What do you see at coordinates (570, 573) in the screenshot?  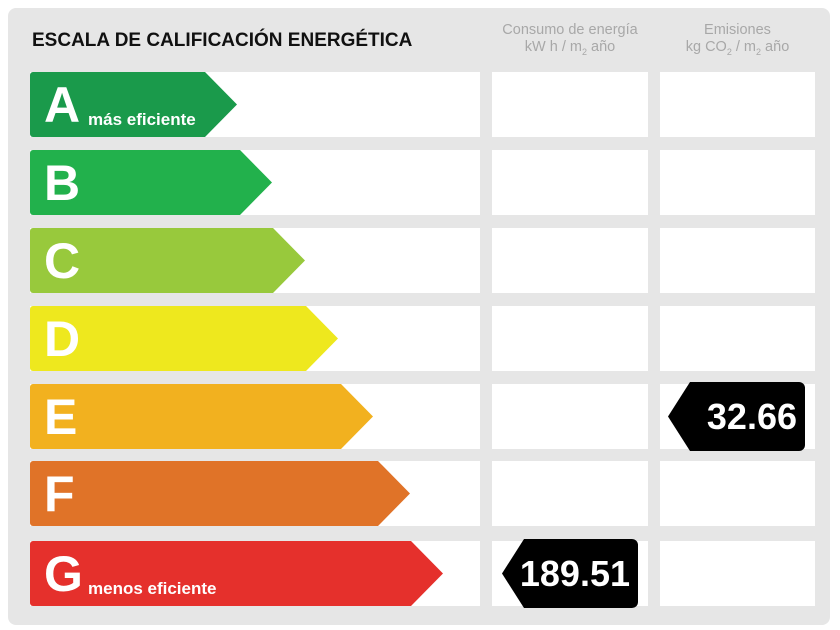 I see `consumo-value-badge: 189.51` at bounding box center [570, 573].